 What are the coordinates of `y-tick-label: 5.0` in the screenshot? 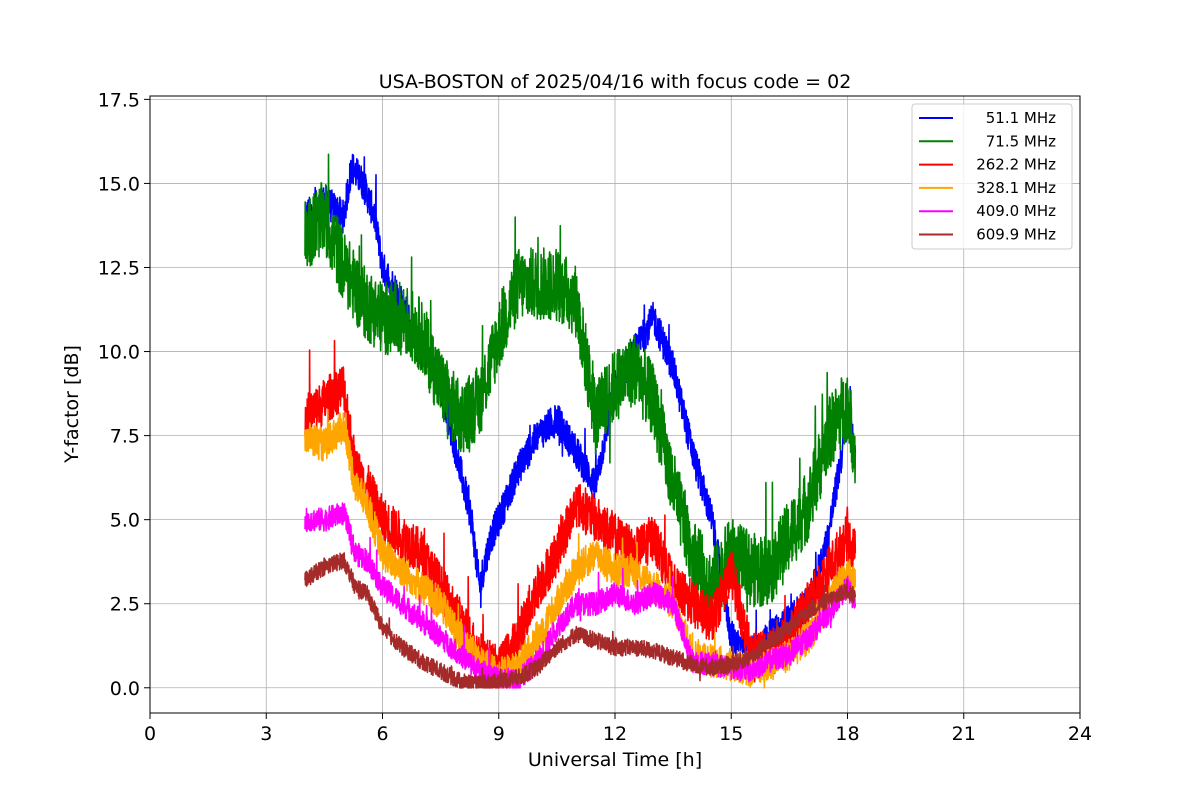 It's located at (125, 521).